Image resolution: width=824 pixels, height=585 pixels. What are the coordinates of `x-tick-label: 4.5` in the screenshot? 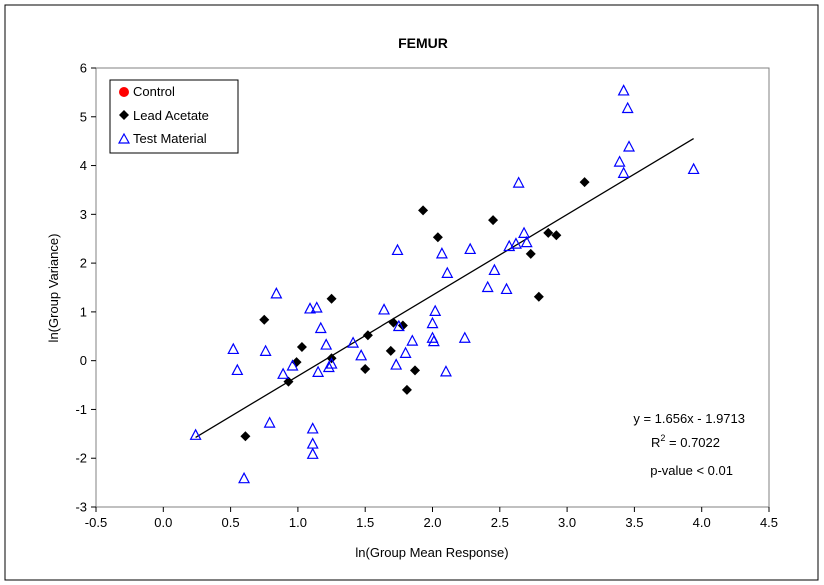 It's located at (769, 522).